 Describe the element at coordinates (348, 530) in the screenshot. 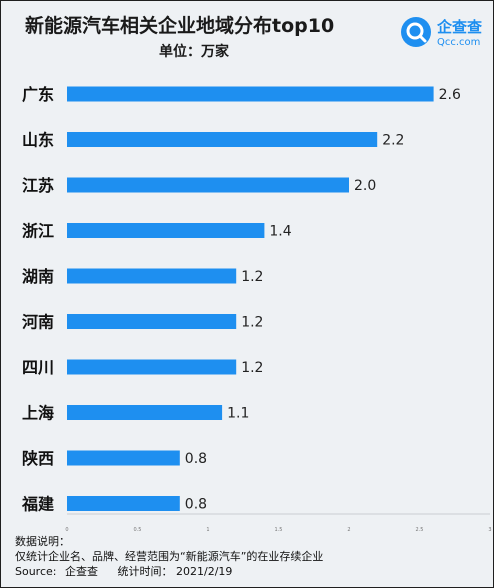

I see `x-tick-label-4: 2` at that location.